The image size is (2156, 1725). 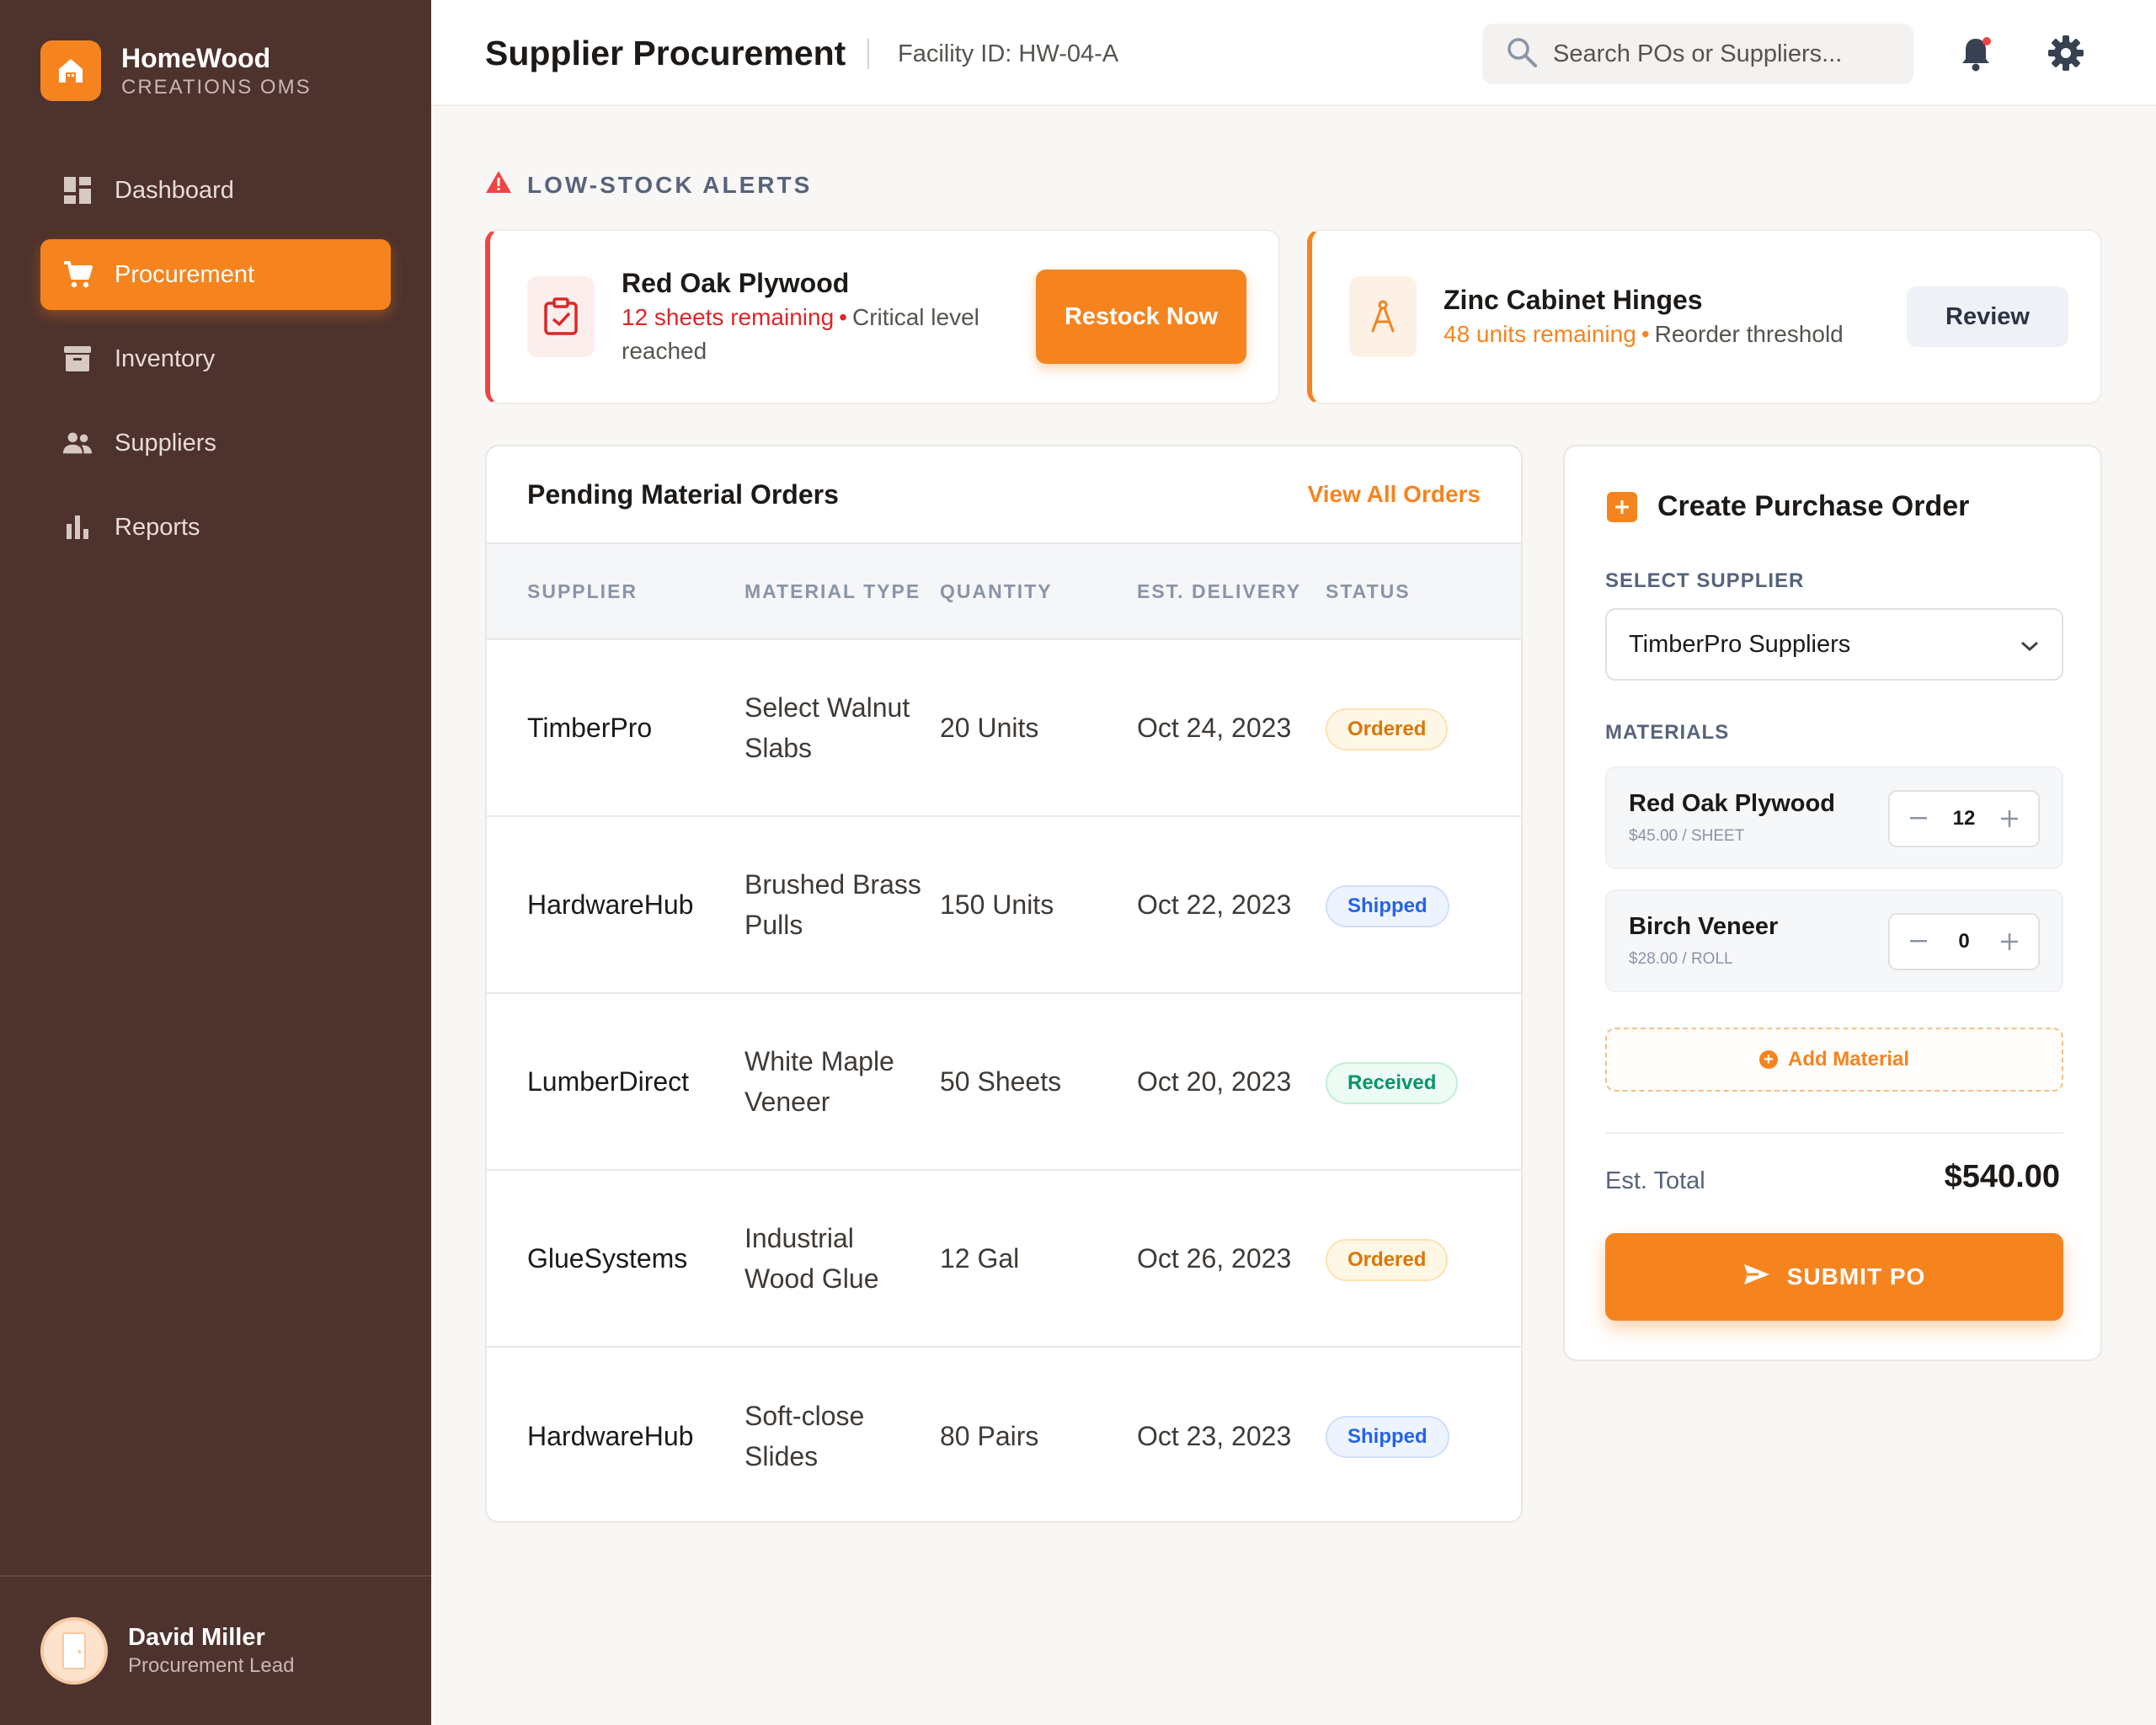 I want to click on supplier-select: TimberPro Suppliers, so click(x=1834, y=644).